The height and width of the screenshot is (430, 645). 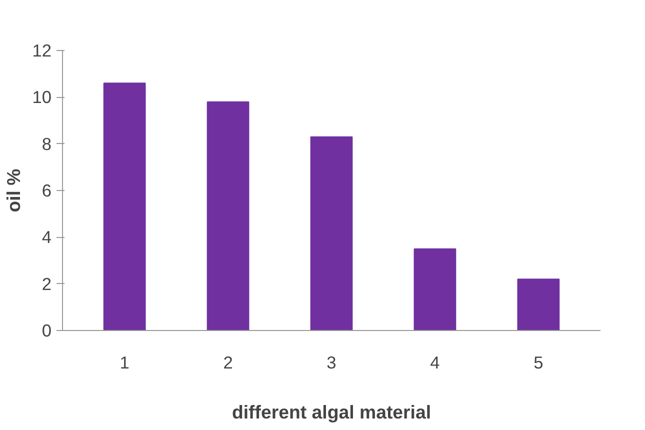 I want to click on y-tick-label: 12, so click(x=42, y=50).